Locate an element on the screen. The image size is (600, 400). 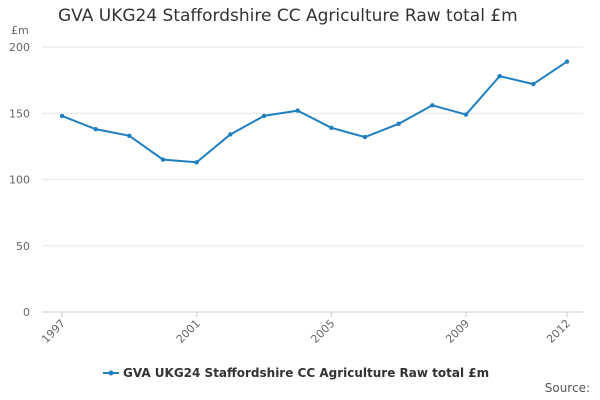
y-tick-label: 0 is located at coordinates (26, 312).